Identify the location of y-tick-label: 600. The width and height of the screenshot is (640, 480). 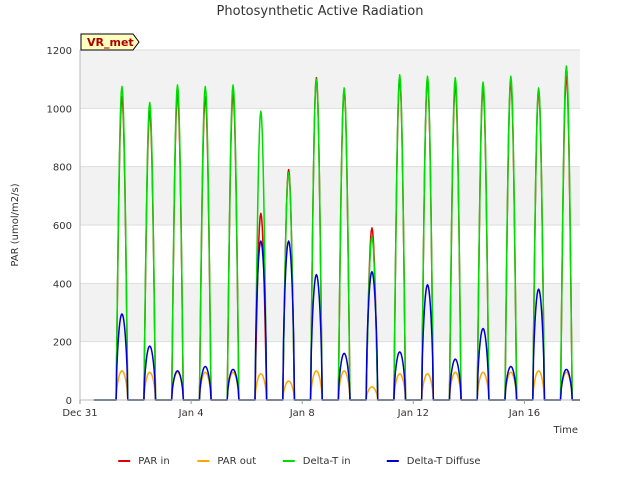
(62, 226).